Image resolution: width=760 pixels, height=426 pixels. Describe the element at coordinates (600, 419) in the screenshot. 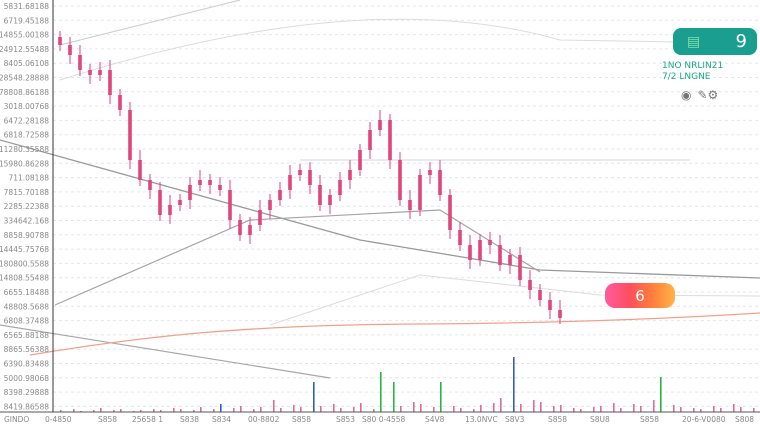

I see `x-tick-label: S8U8` at that location.